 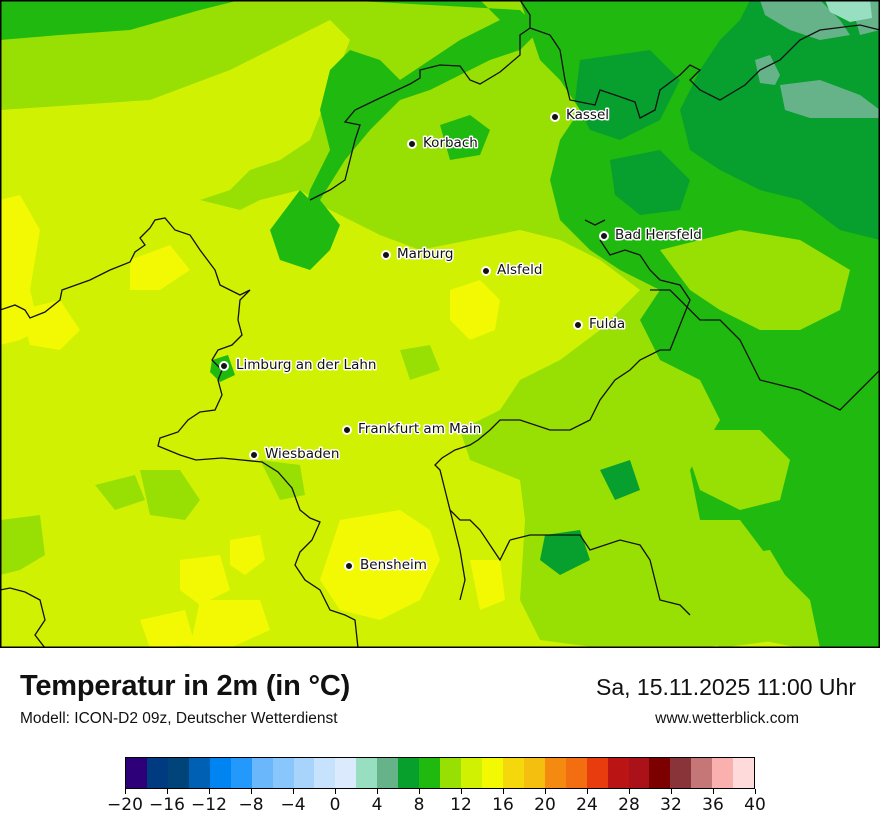 I want to click on colorbar-tick-label: −20, so click(x=125, y=805).